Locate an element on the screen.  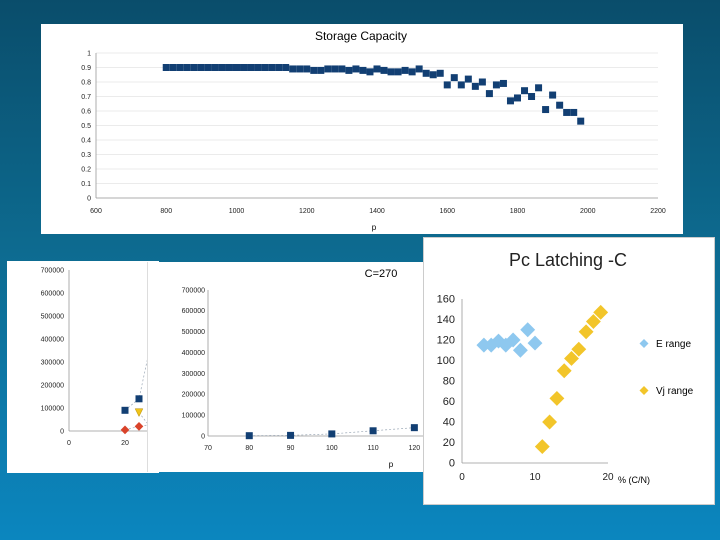
y-tick-labels: 0 20 40 60 80 100 120 140 160 is located at coordinates (446, 382).